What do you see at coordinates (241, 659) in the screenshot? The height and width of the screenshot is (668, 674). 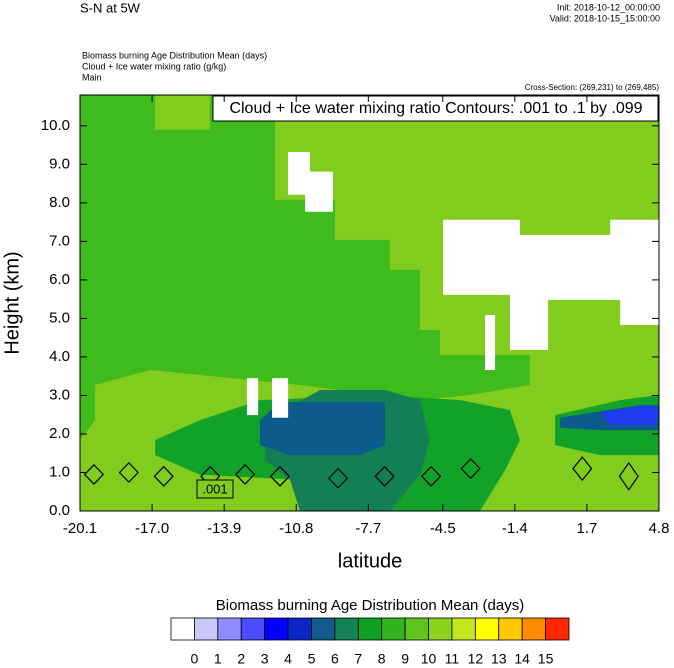 I see `colorbar-label: 2` at bounding box center [241, 659].